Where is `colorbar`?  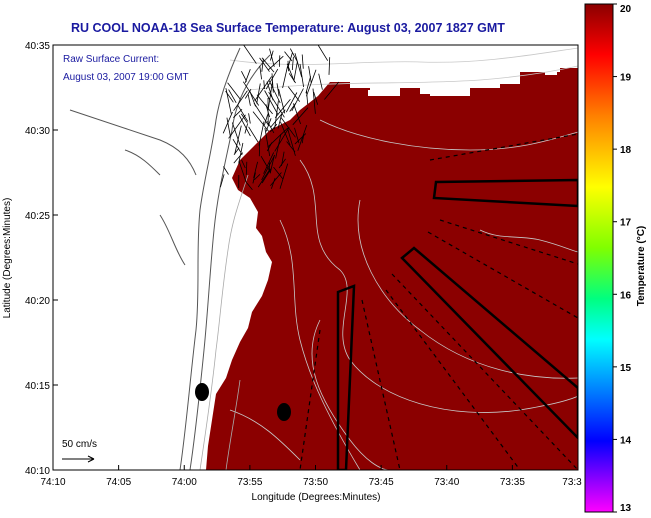
colorbar is located at coordinates (599, 258).